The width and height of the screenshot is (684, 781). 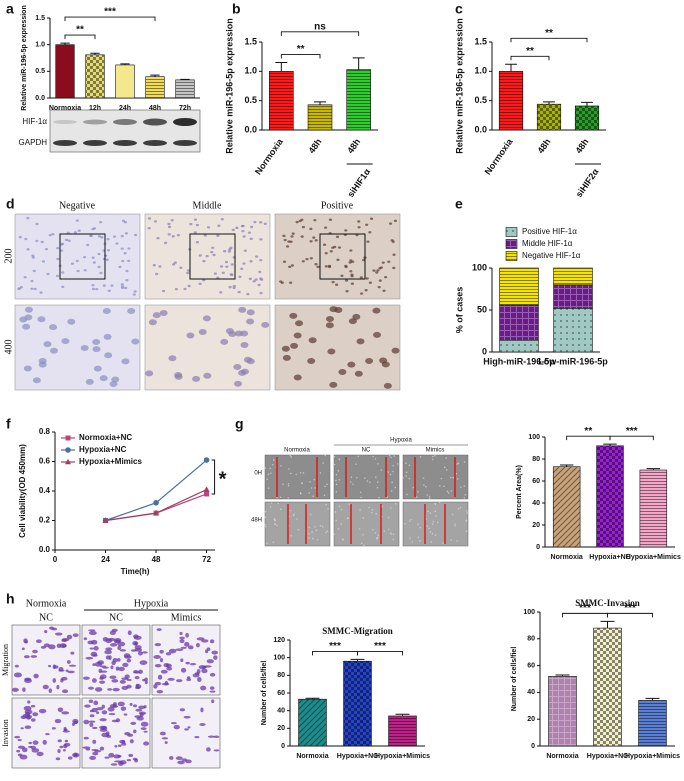 I want to click on panel-label: h, so click(x=10, y=599).